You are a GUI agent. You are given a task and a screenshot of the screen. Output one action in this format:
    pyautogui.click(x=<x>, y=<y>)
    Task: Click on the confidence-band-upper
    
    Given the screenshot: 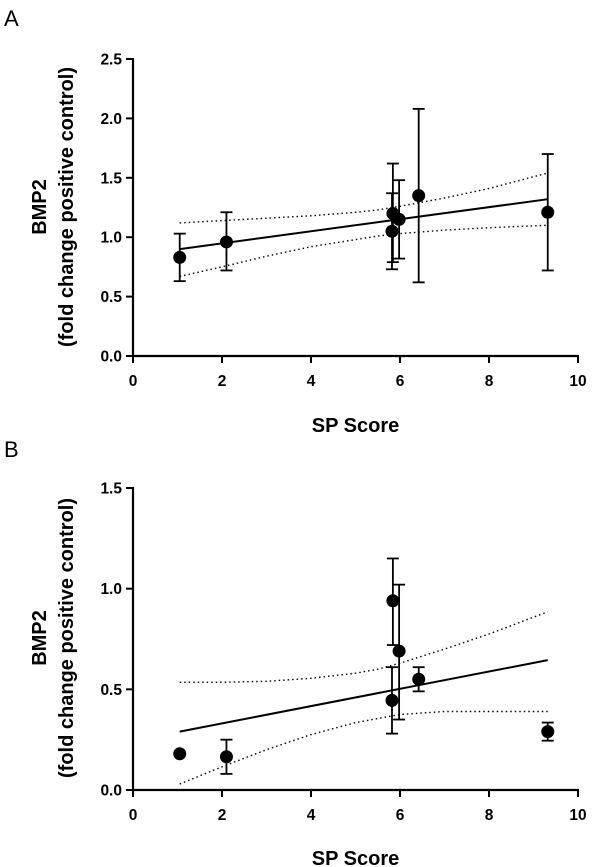 What is the action you would take?
    pyautogui.click(x=363, y=198)
    